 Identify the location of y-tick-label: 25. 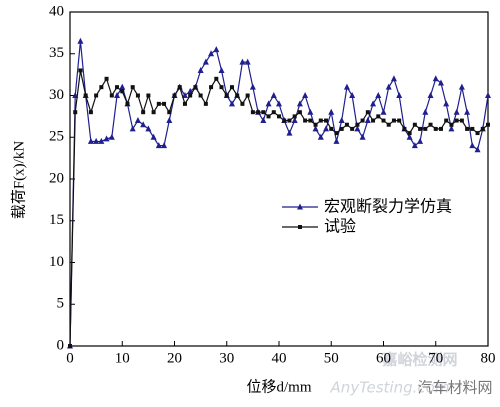
(56, 137).